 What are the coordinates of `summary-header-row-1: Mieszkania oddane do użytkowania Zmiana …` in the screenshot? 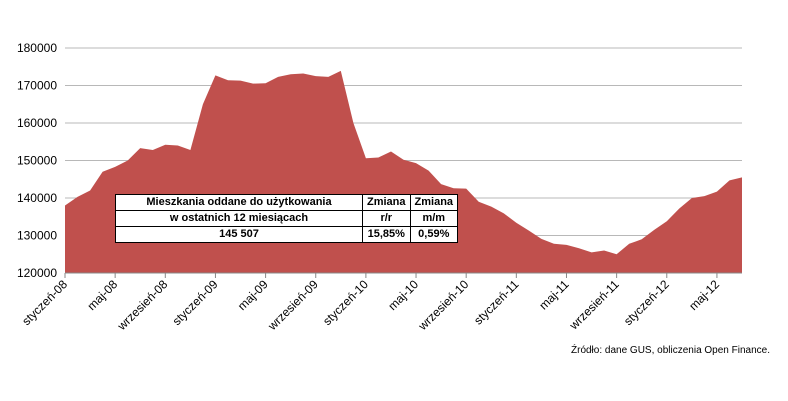 It's located at (287, 202).